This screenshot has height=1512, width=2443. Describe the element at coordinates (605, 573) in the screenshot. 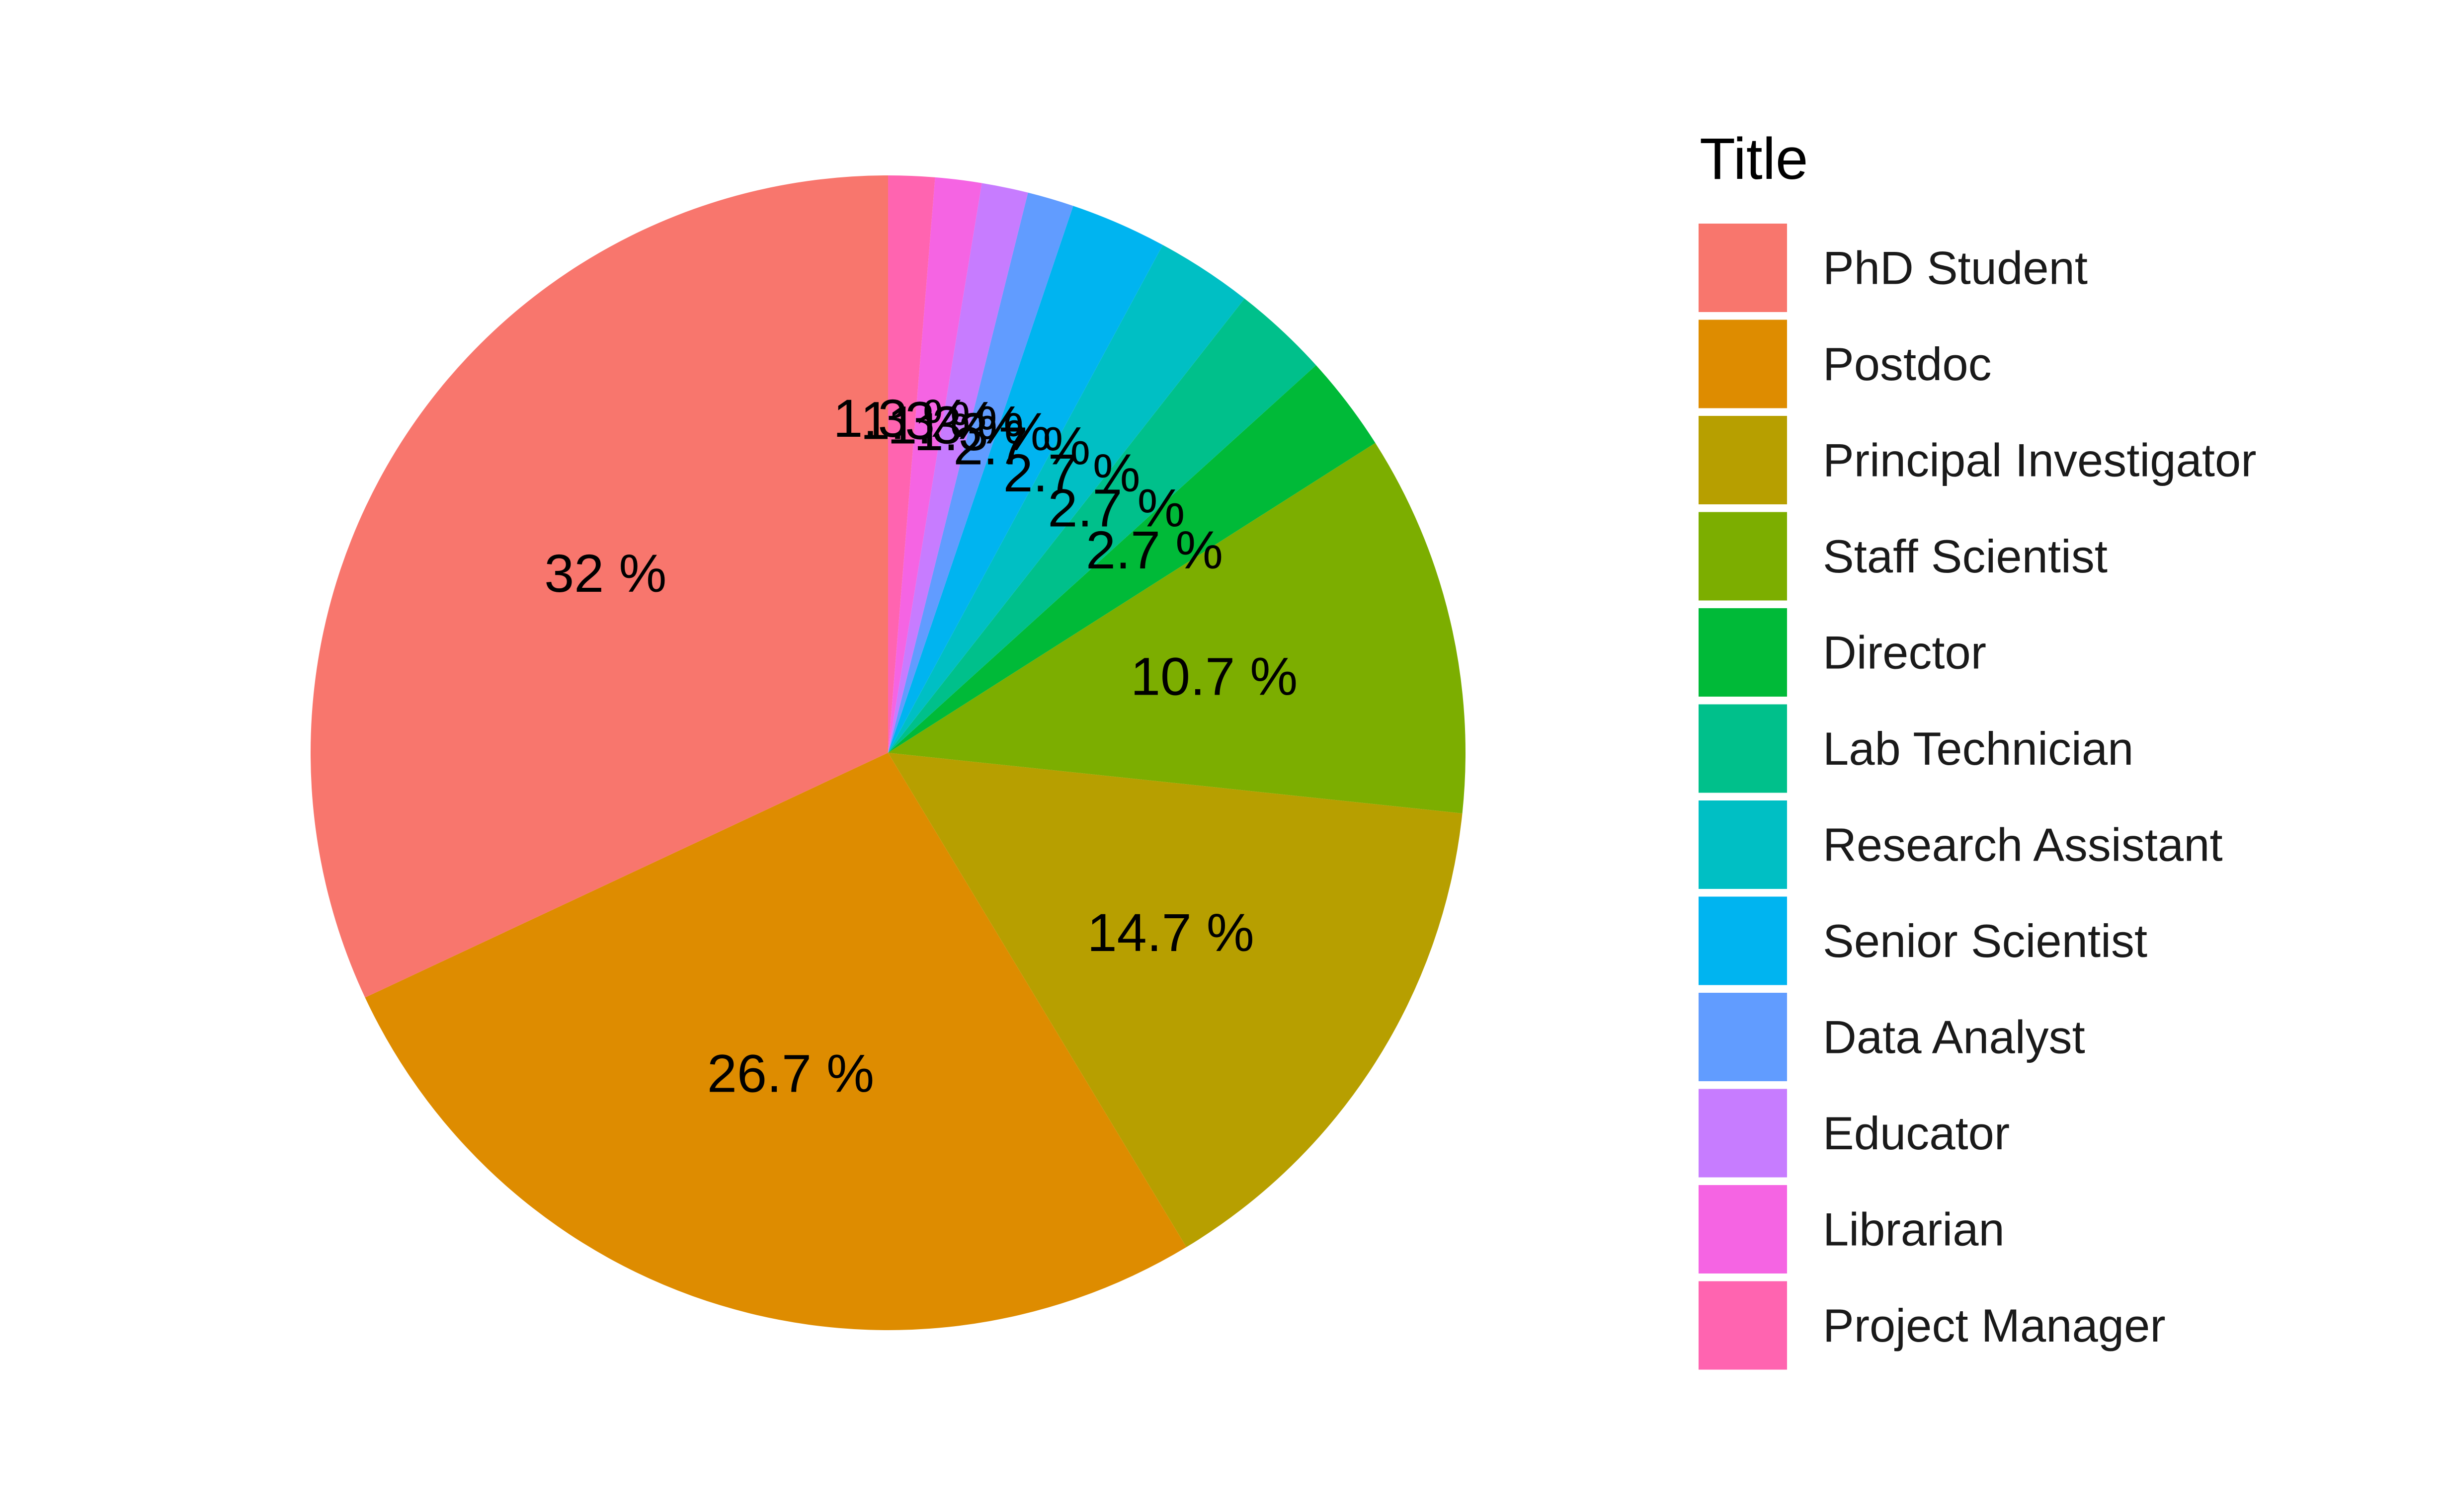

I see `slice-label-phd-student: 32 %` at that location.